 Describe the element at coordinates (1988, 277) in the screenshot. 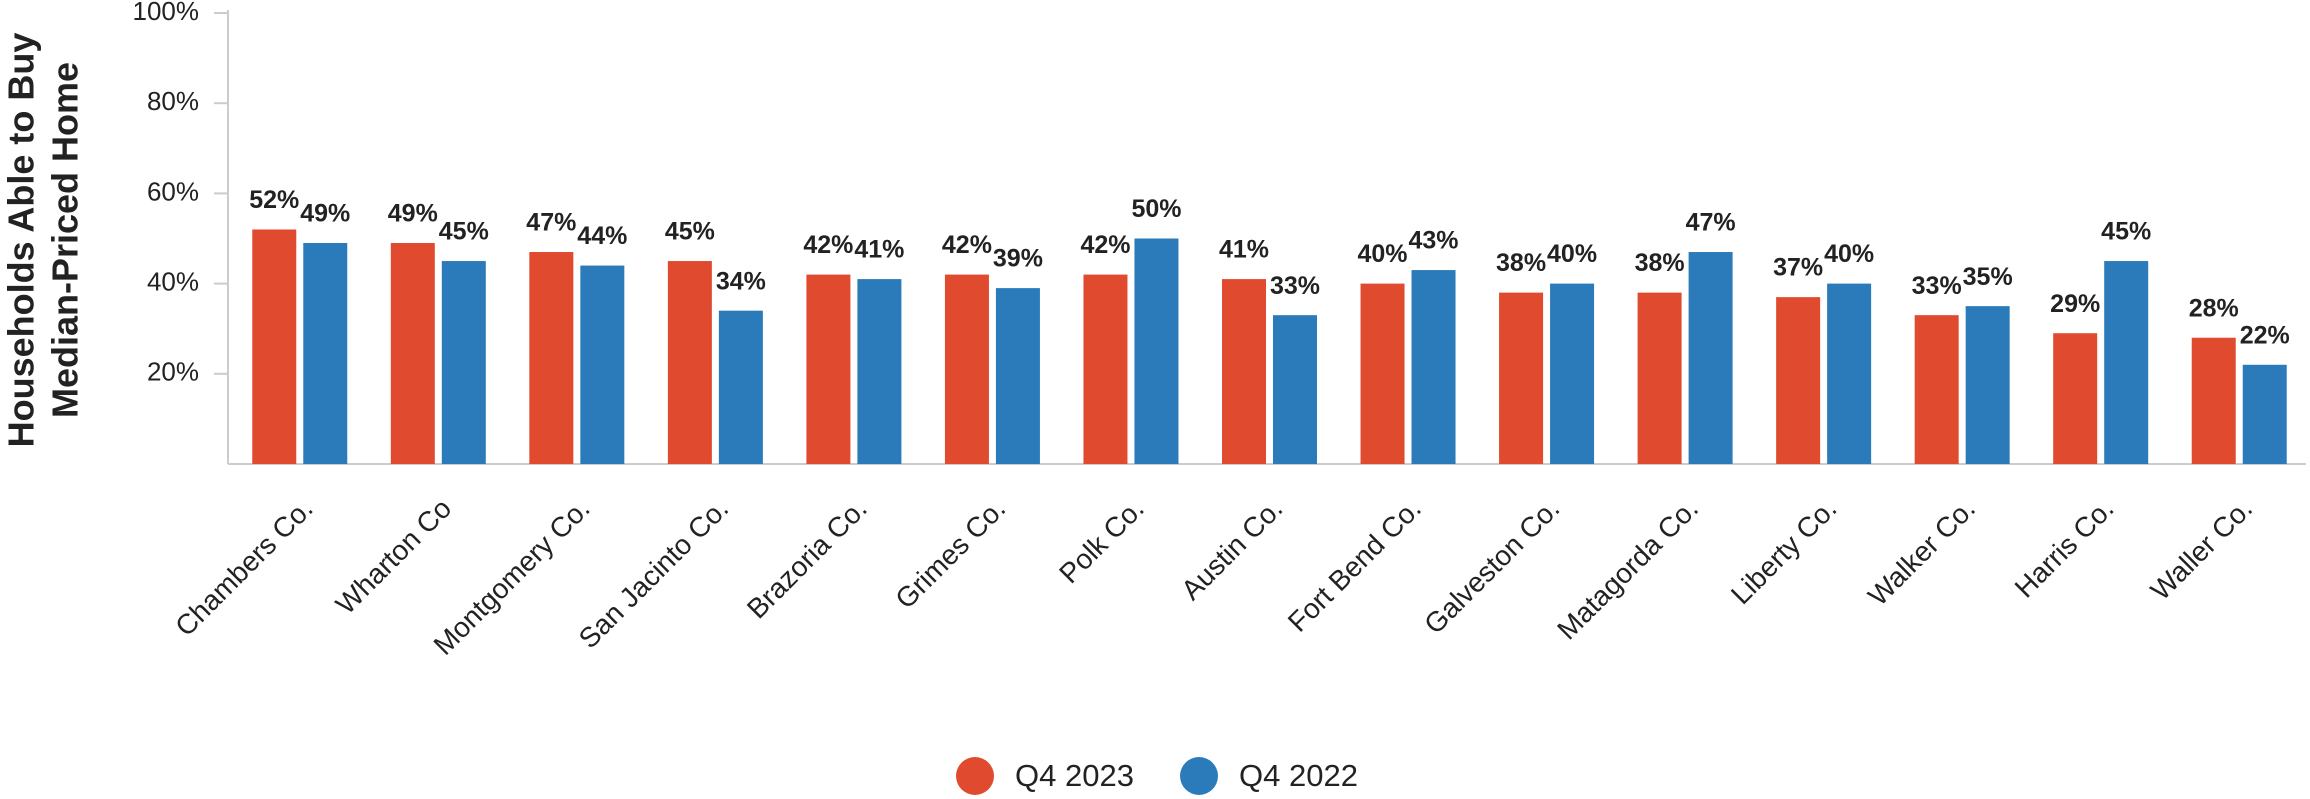

I see `value-label: 35%` at that location.